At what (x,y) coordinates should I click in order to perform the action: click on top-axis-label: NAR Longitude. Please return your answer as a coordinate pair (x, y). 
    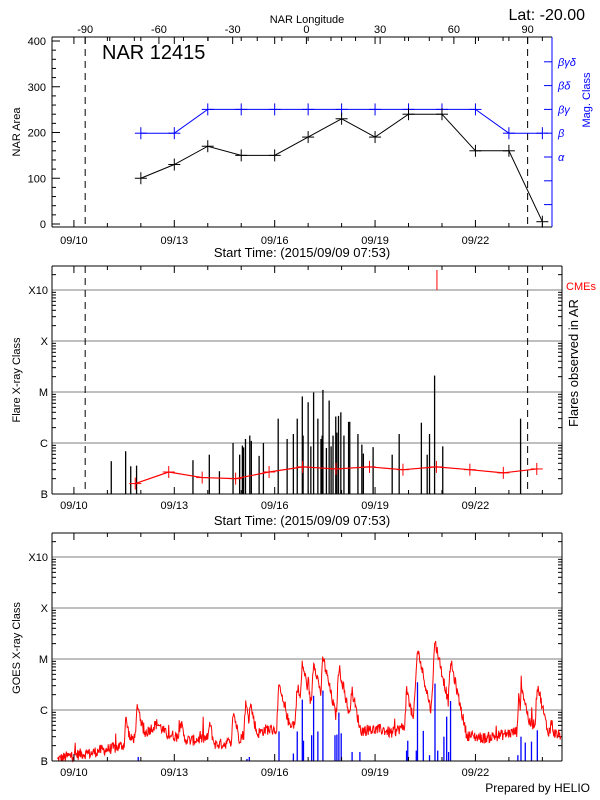
    Looking at the image, I should click on (307, 20).